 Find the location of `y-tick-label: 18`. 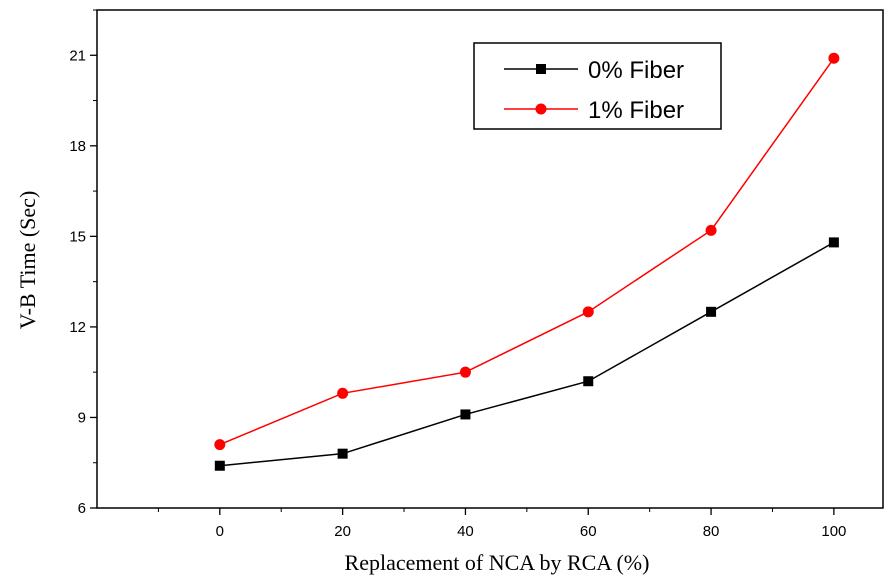

y-tick-label: 18 is located at coordinates (77, 146).